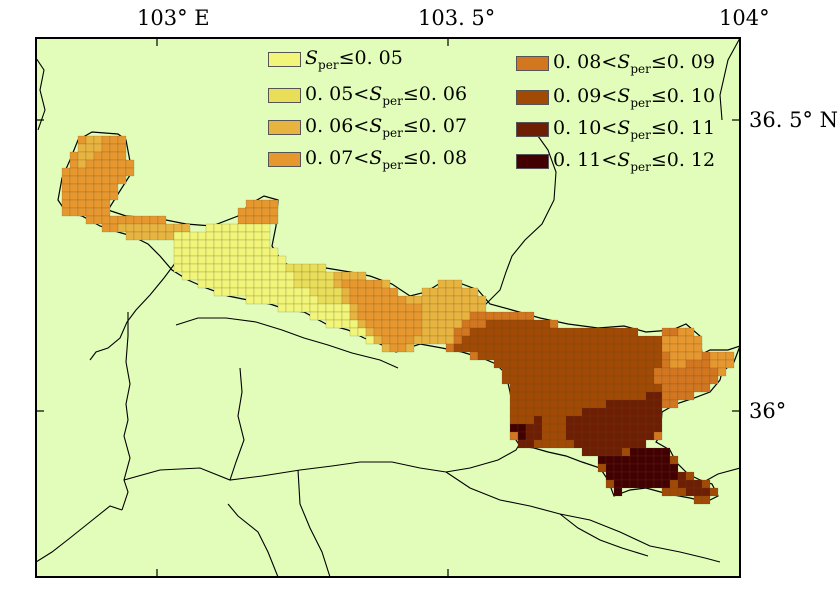 The image size is (838, 605). Describe the element at coordinates (443, 93) in the screenshot. I see `legend-upper-bound: 0. 06` at that location.